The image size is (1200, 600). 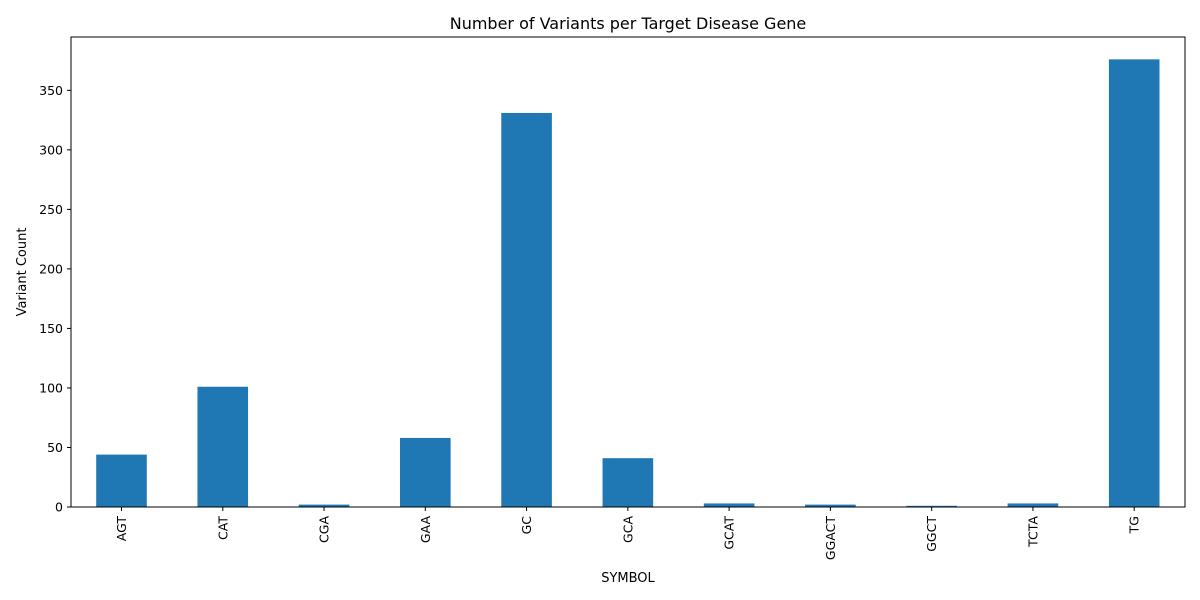 I want to click on x-tick-label: GCA, so click(x=627, y=529).